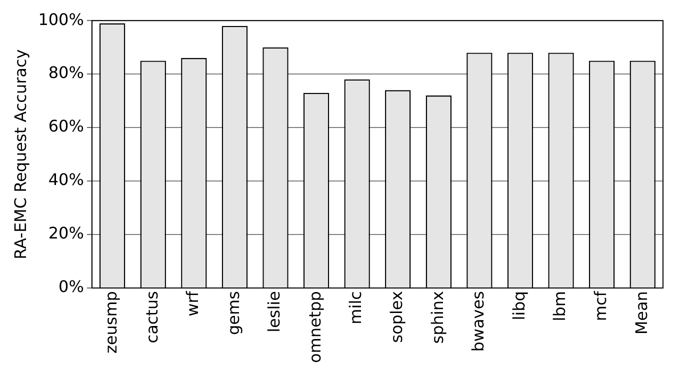  Describe the element at coordinates (71, 286) in the screenshot. I see `y-tick-label: 0%` at that location.